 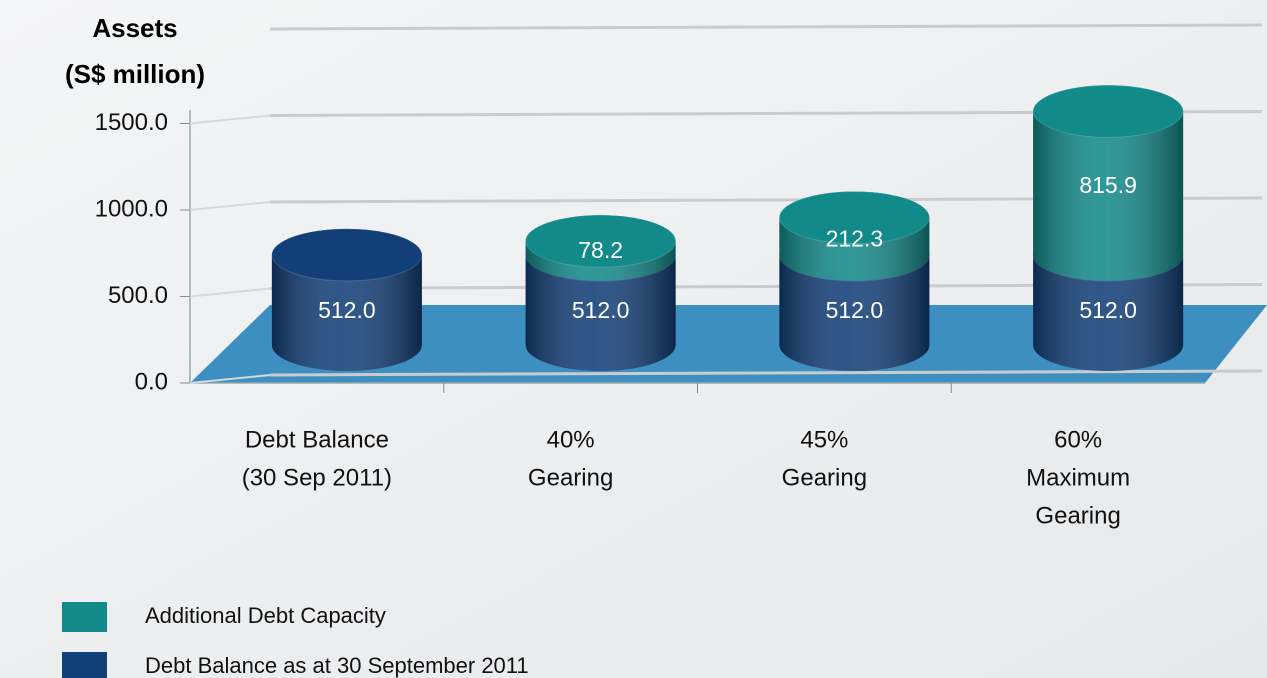 I want to click on x-tick-label: Debt Balance, so click(x=317, y=439).